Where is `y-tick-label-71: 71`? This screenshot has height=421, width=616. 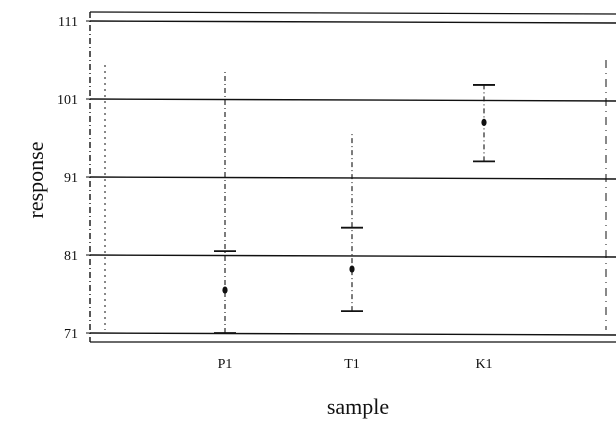 y-tick-label-71: 71 is located at coordinates (71, 334).